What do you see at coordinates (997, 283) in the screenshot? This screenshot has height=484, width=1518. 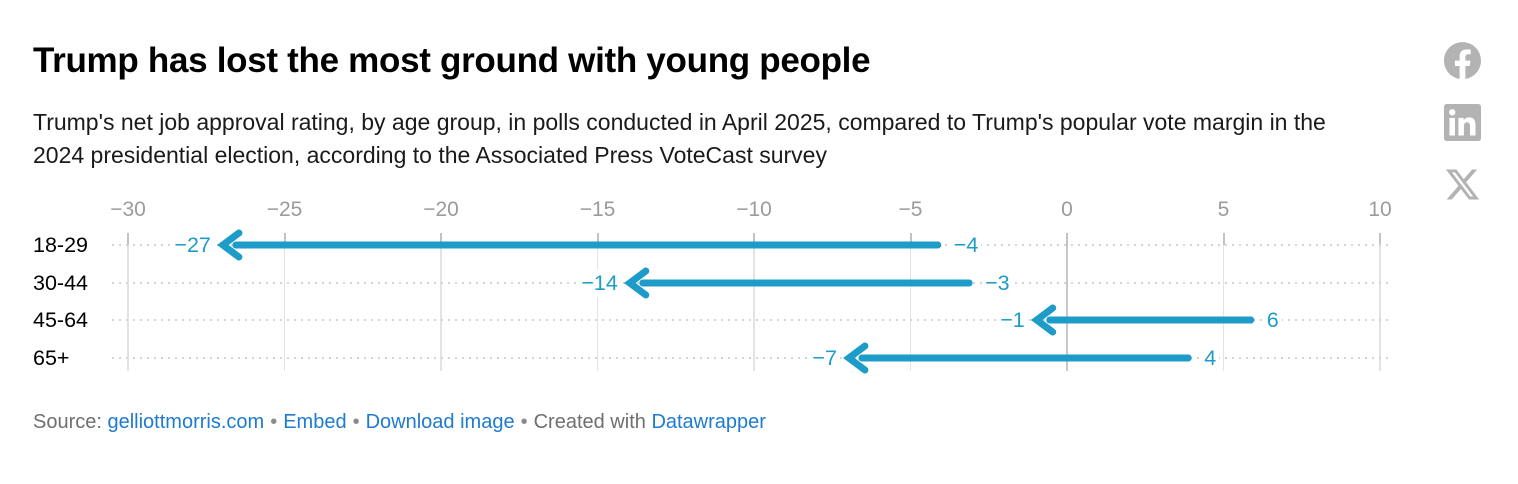 I see `value-label-start: −3` at bounding box center [997, 283].